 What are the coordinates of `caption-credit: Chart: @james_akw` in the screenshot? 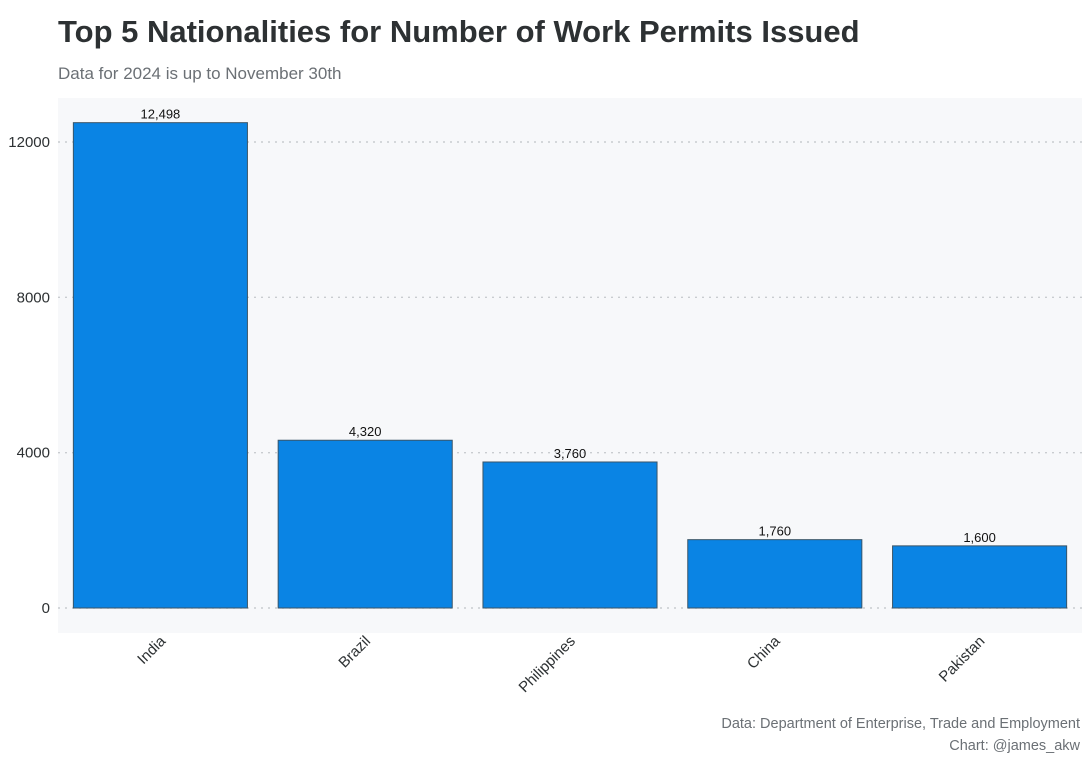 It's located at (1014, 746).